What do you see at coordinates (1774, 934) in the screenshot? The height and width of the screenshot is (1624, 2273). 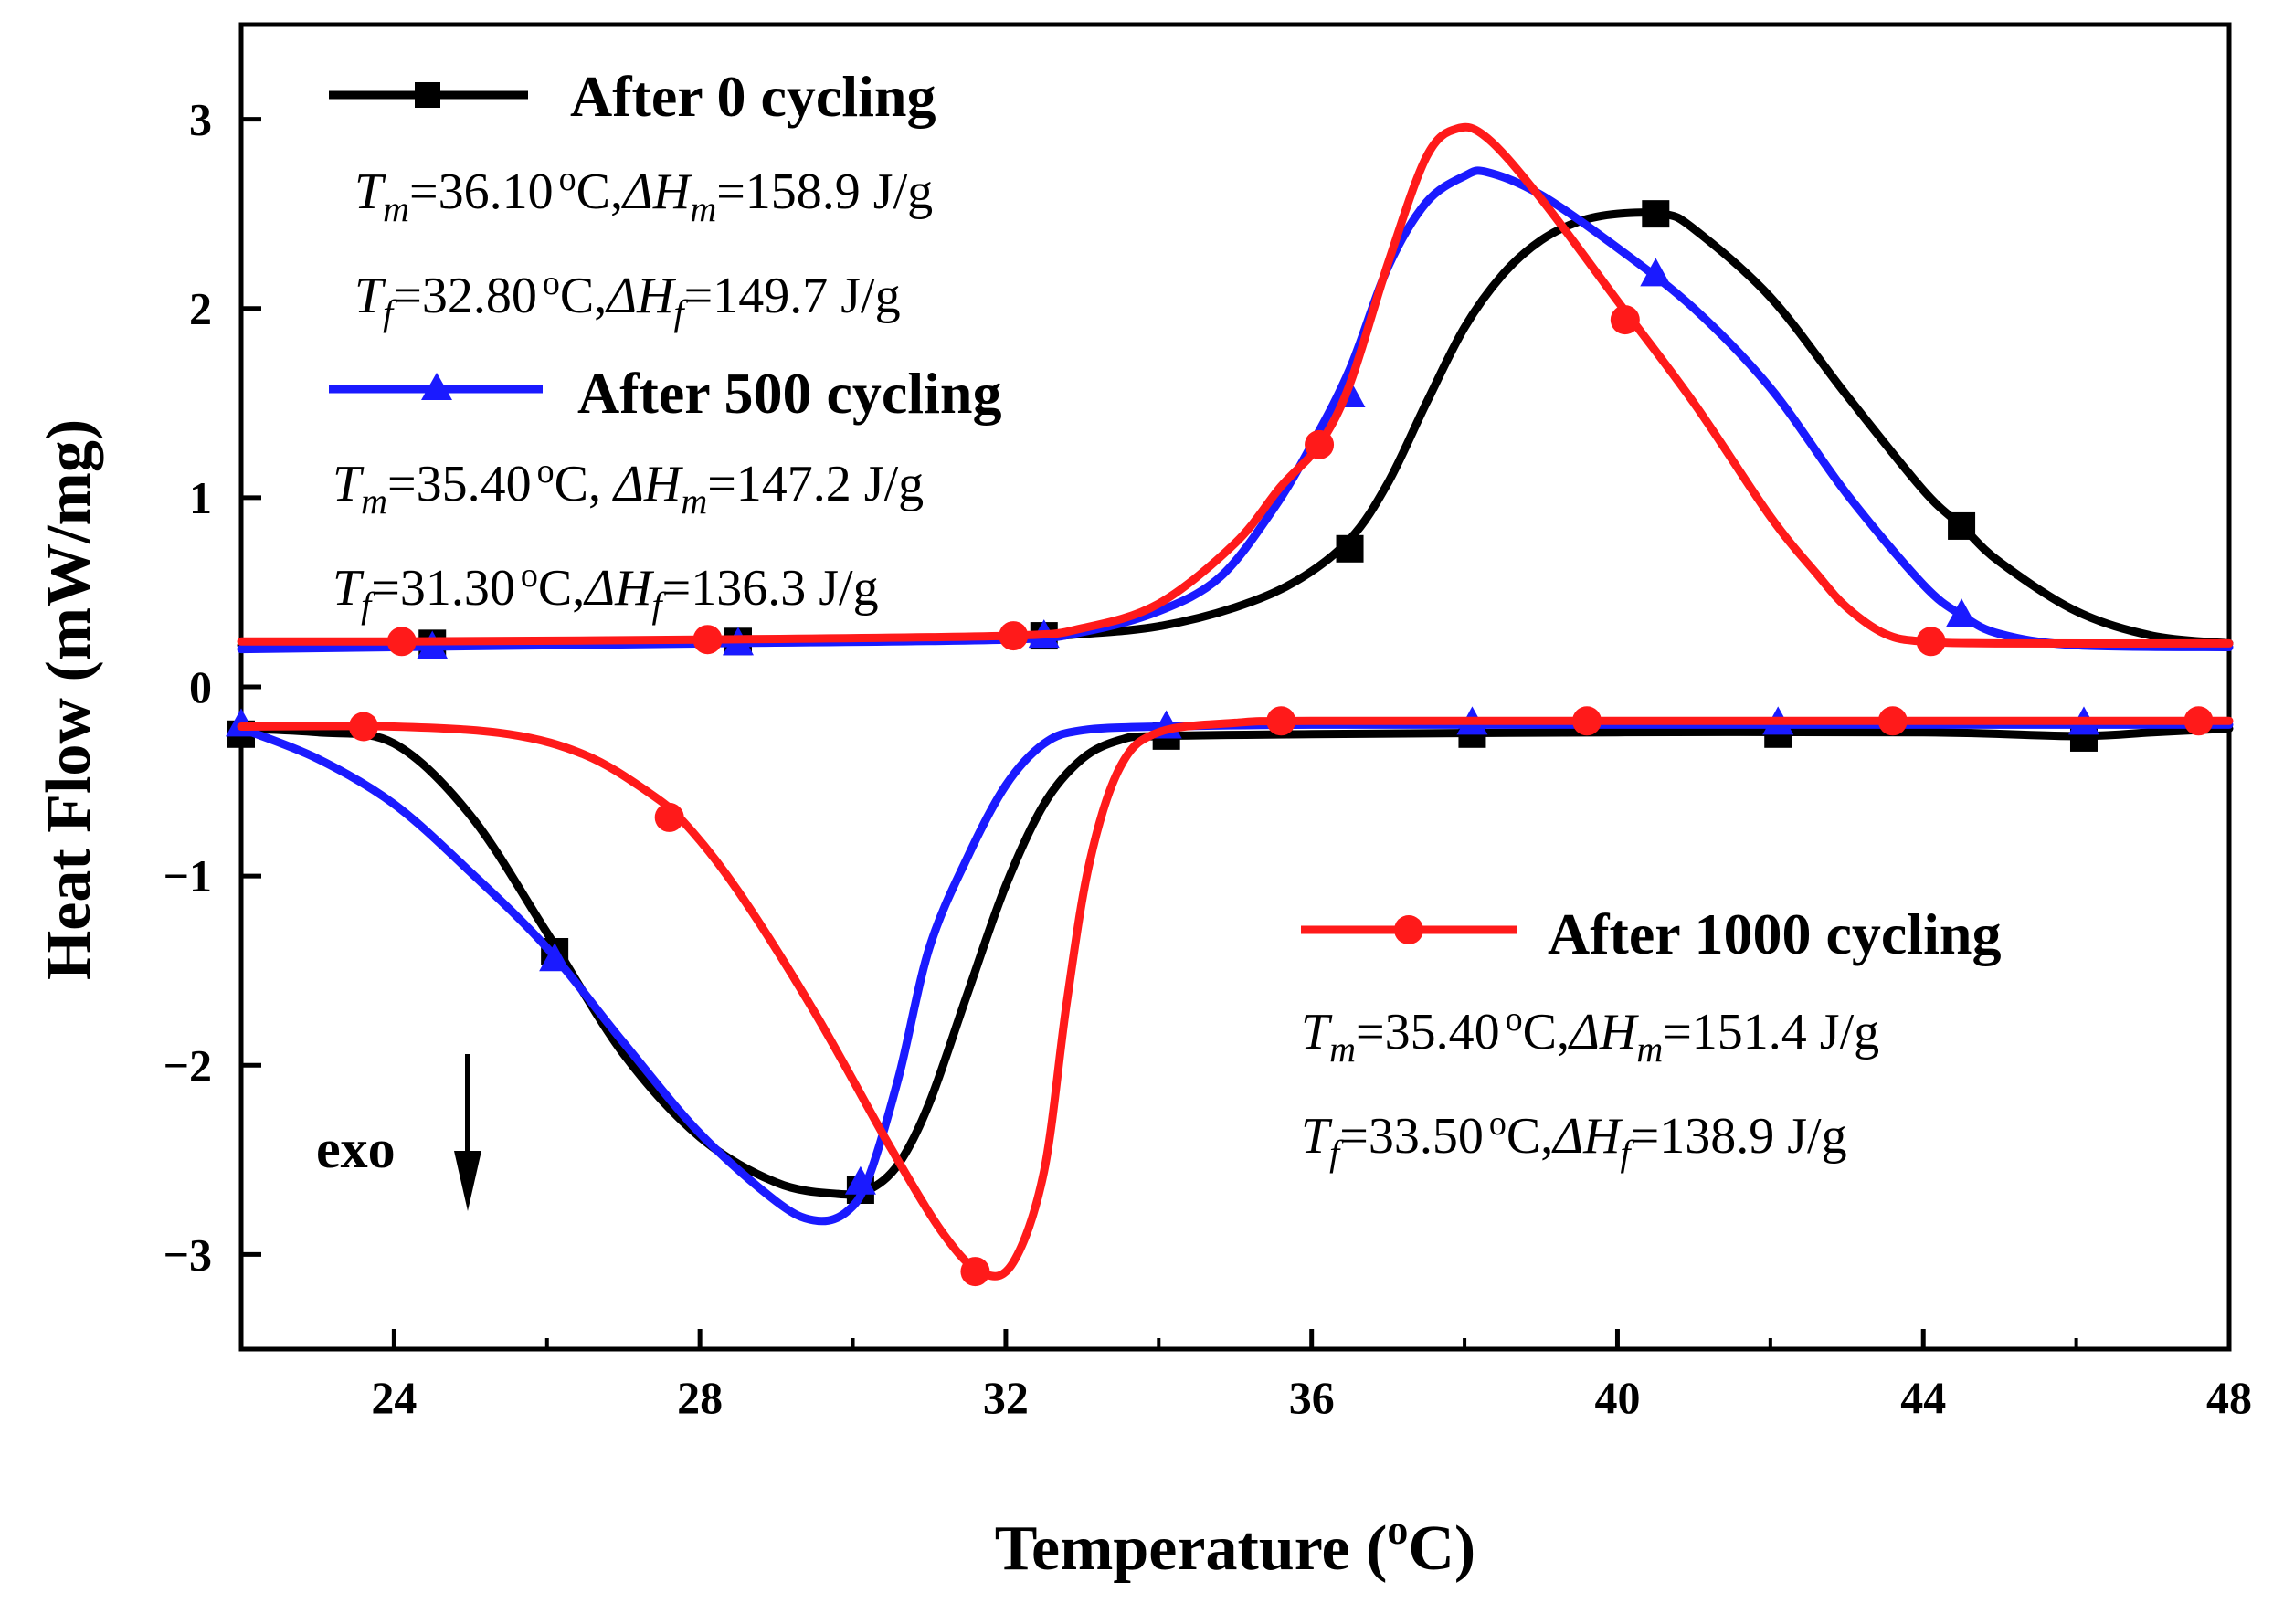 I see `legend-label-1000: After 1000 cycling` at bounding box center [1774, 934].